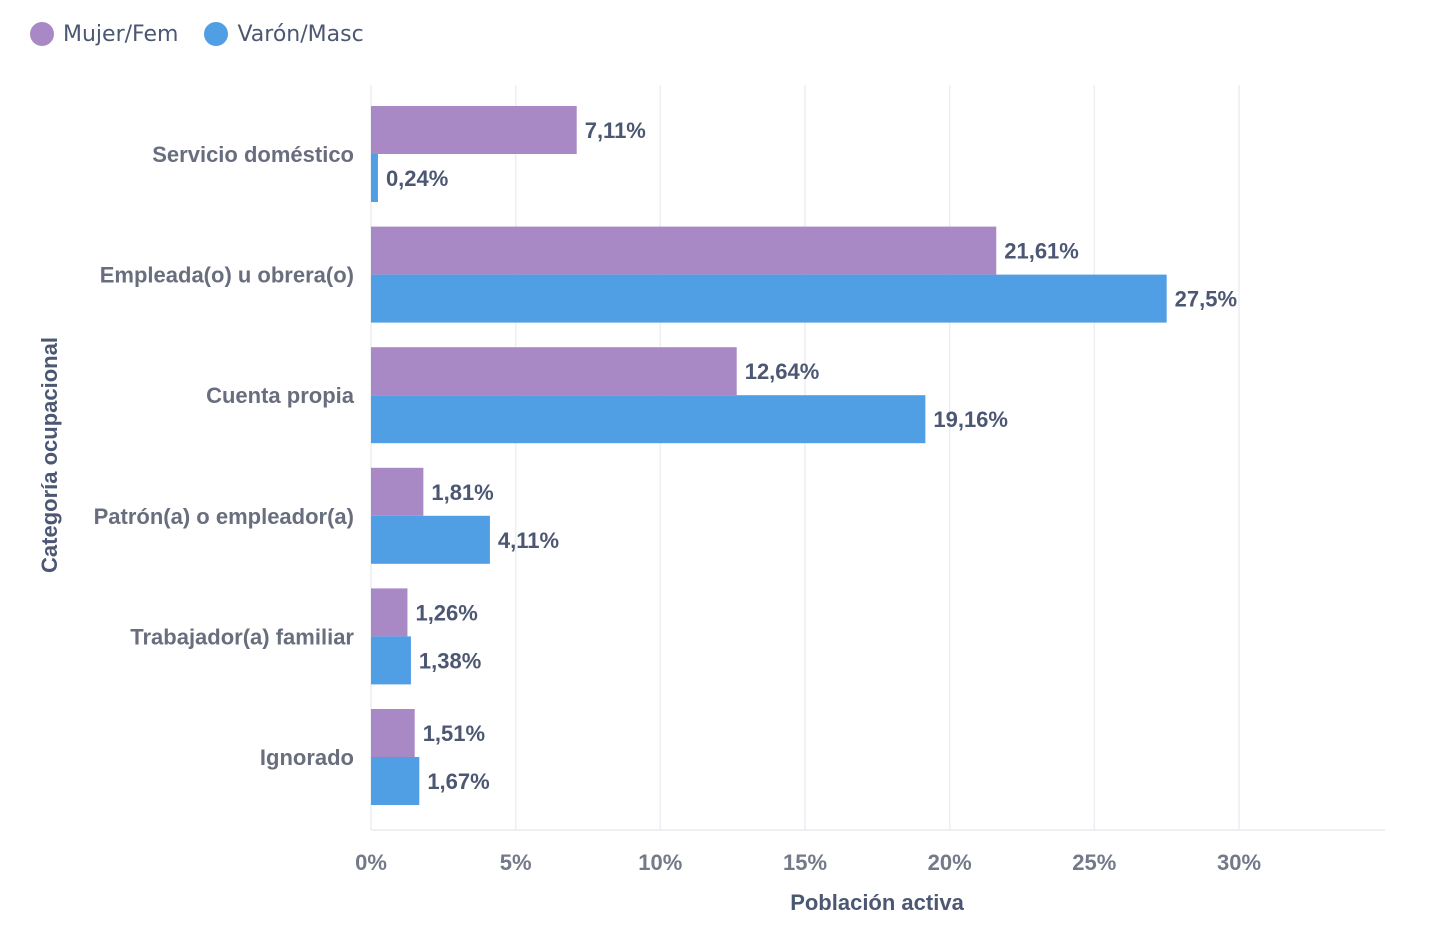  Describe the element at coordinates (121, 34) in the screenshot. I see `legend-female-label: Mujer/Fem` at that location.